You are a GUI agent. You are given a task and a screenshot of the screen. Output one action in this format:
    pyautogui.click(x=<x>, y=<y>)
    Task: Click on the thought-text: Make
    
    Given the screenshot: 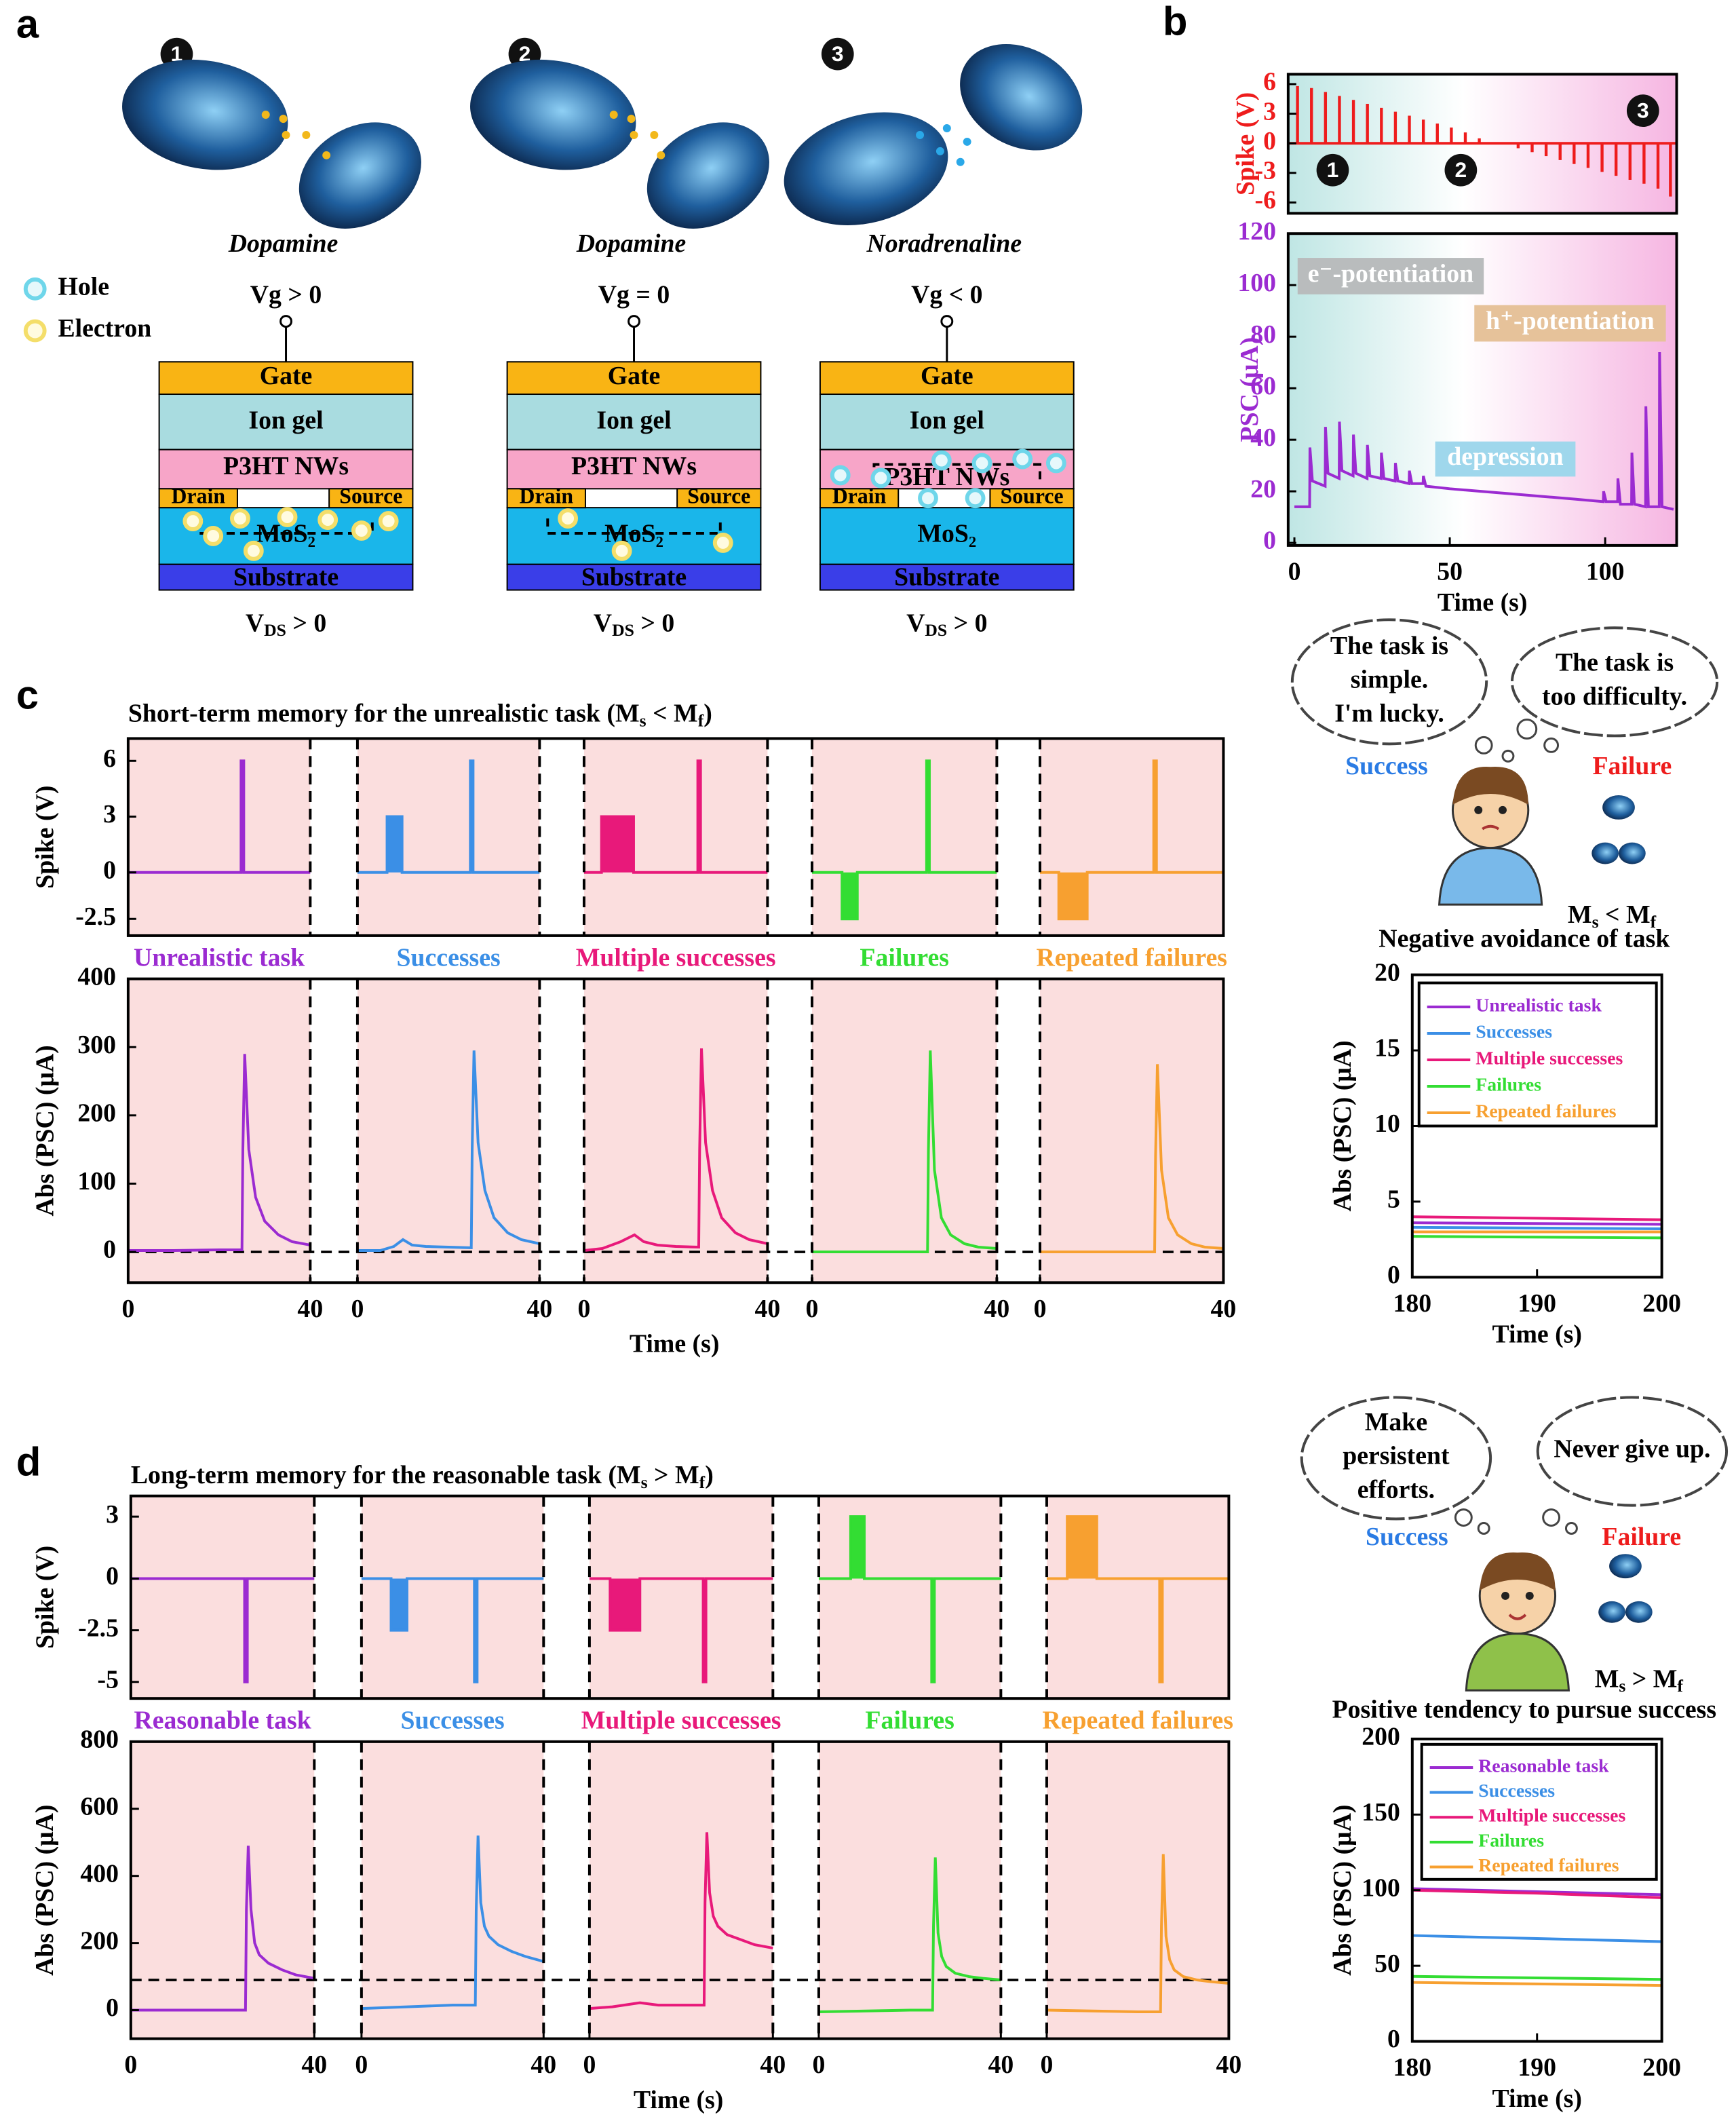 What is the action you would take?
    pyautogui.click(x=1396, y=1422)
    